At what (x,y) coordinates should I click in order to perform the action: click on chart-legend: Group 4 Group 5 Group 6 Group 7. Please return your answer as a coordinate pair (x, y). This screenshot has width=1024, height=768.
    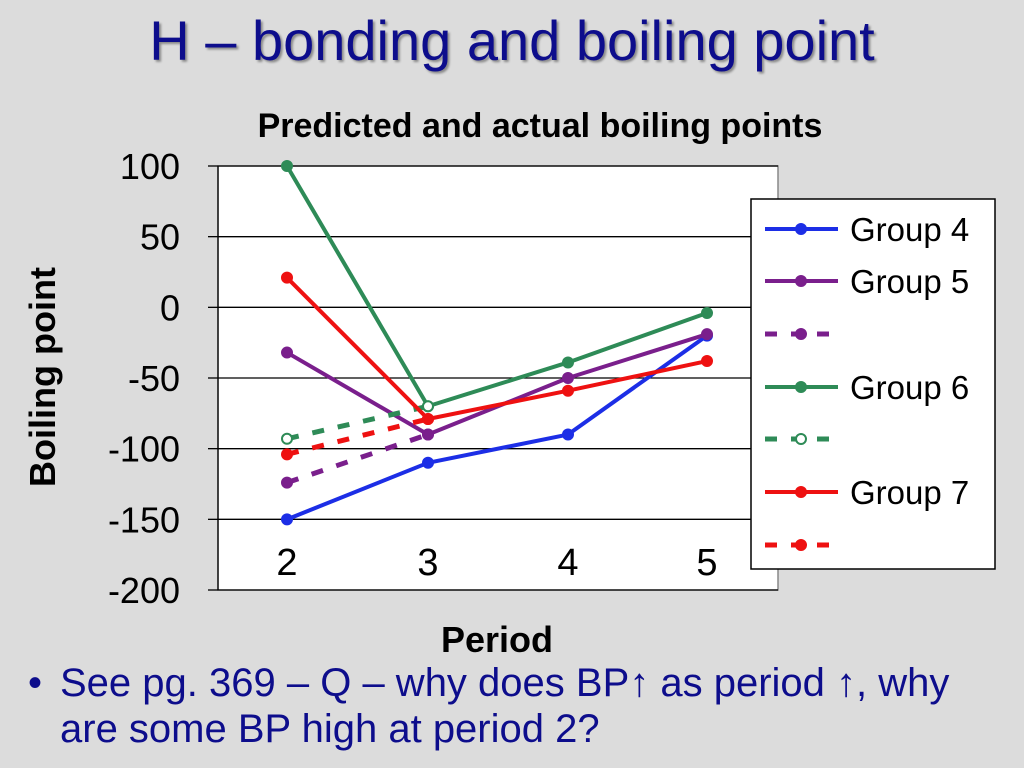
    Looking at the image, I should click on (873, 384).